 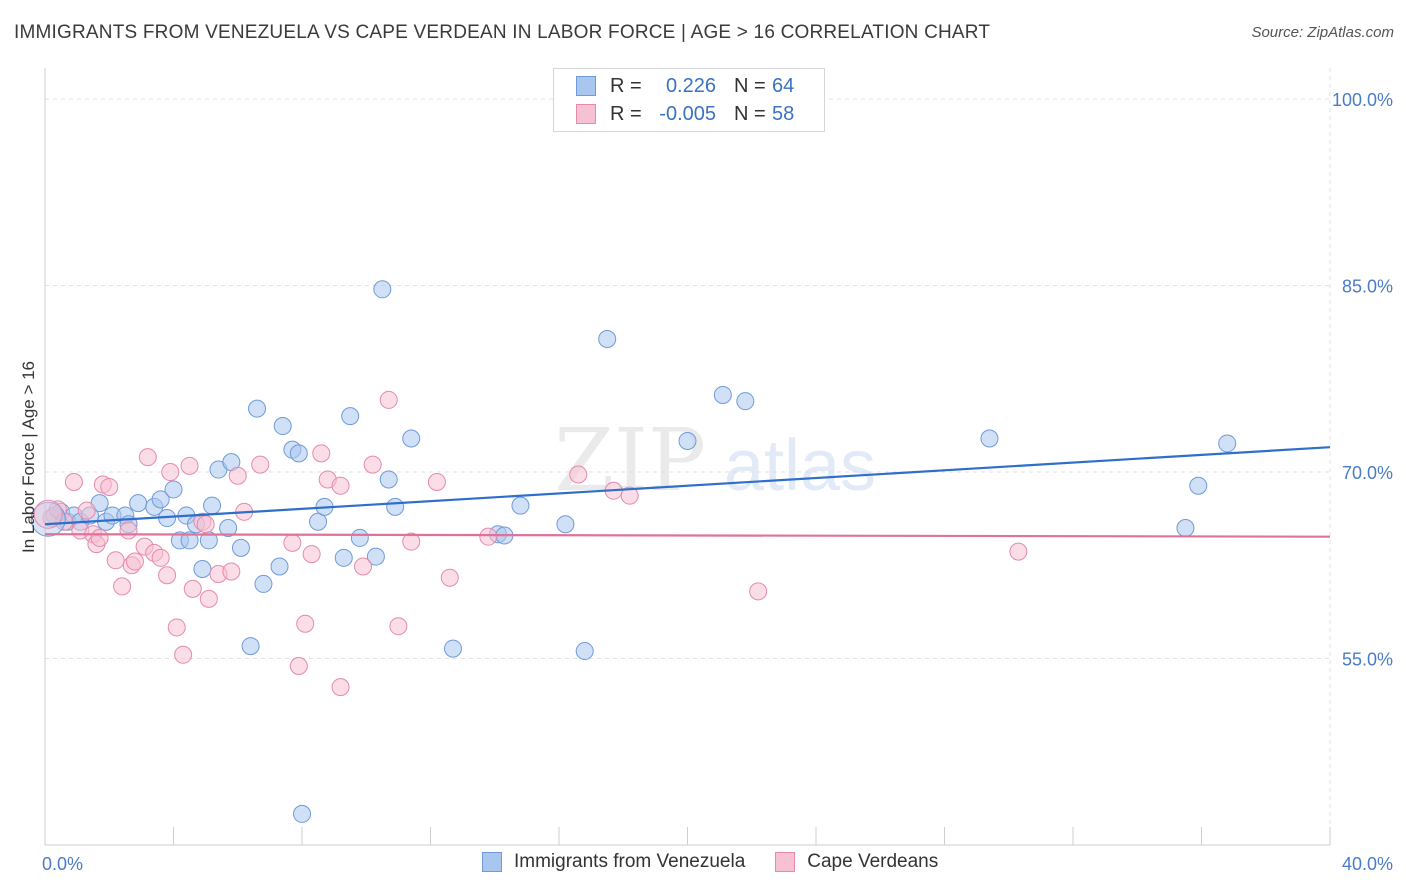 I want to click on series-legend: Immigrants from Venezuela Cape Verdeans, so click(x=725, y=862).